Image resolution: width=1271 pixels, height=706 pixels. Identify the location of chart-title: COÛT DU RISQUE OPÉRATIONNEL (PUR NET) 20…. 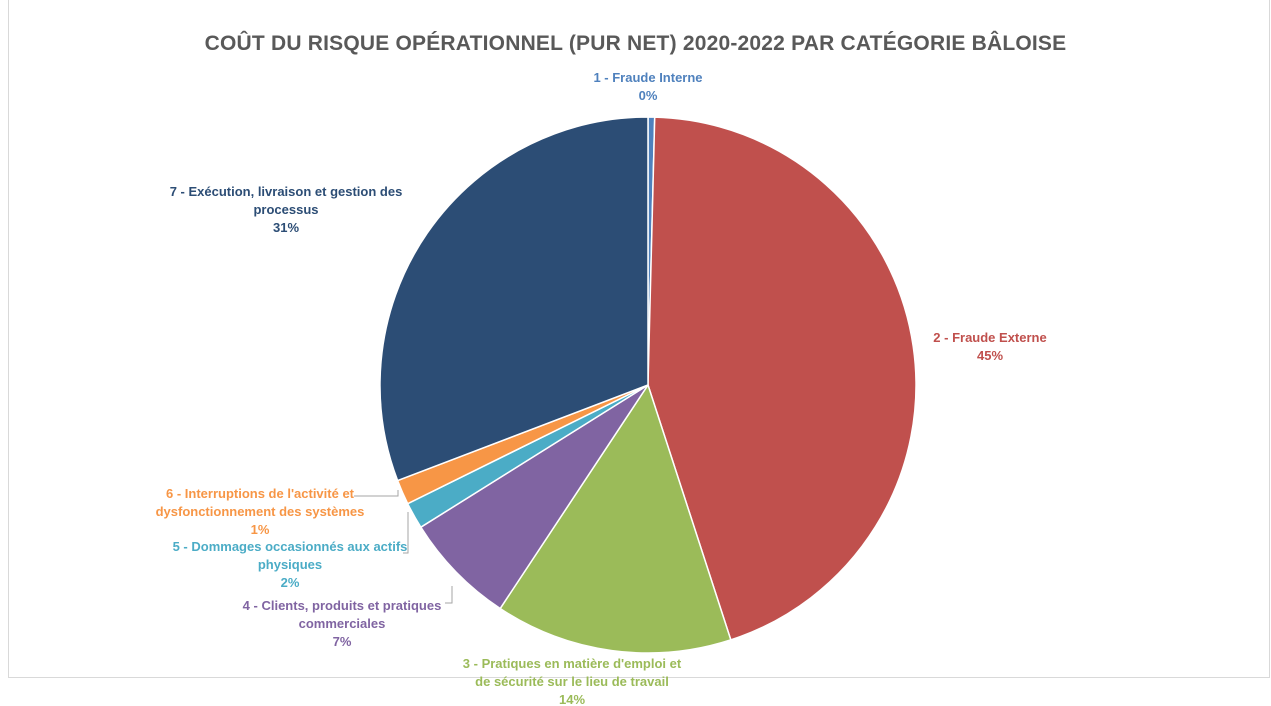
(635, 43).